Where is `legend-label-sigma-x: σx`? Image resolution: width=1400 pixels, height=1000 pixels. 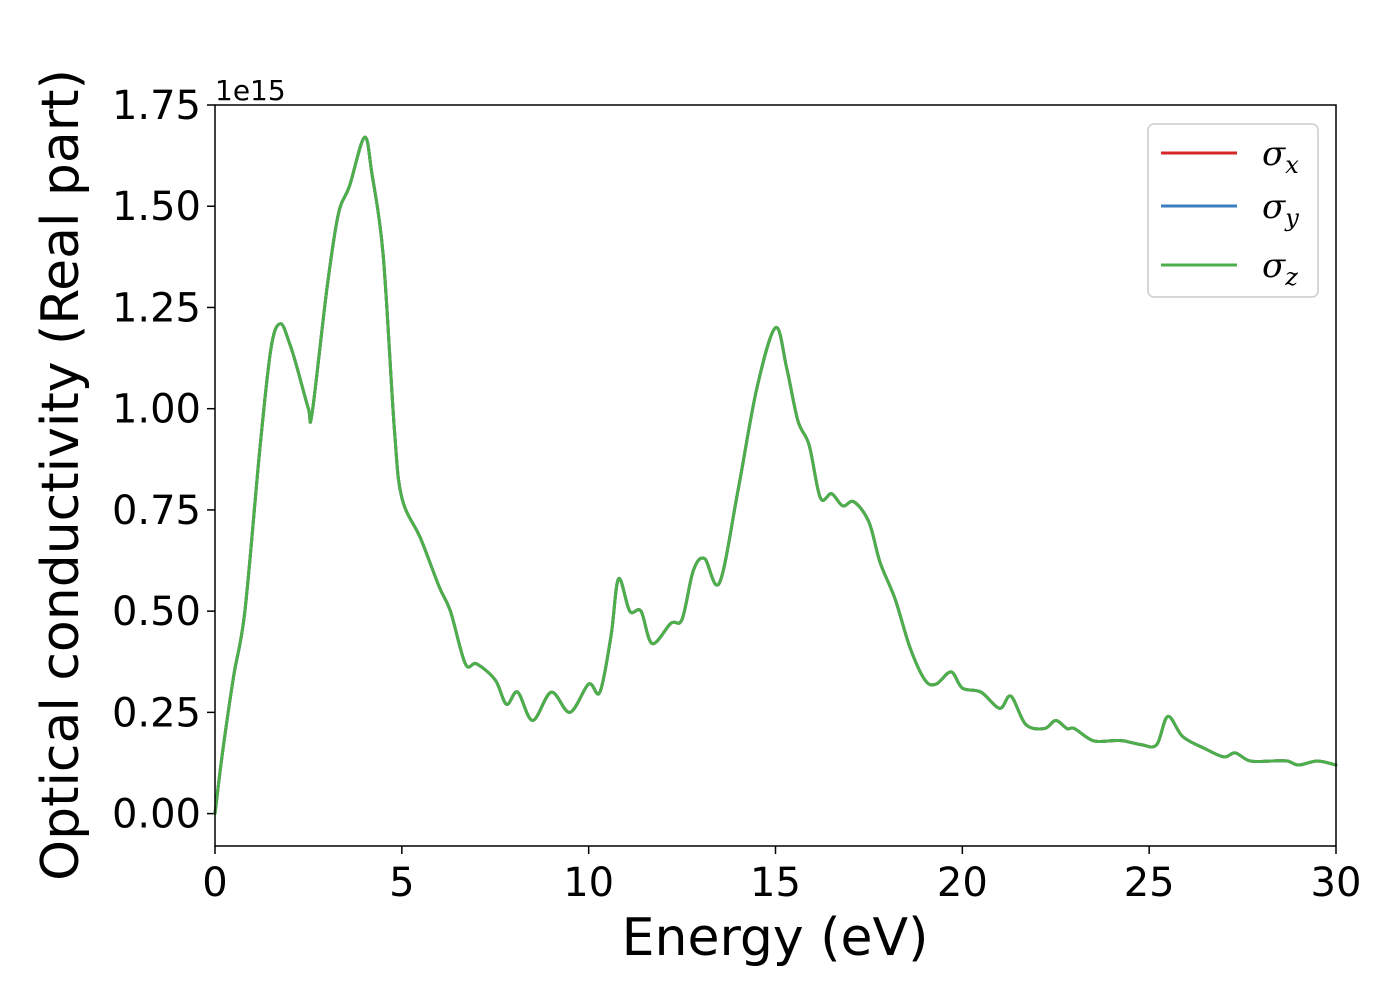
legend-label-sigma-x: σx is located at coordinates (1280, 156).